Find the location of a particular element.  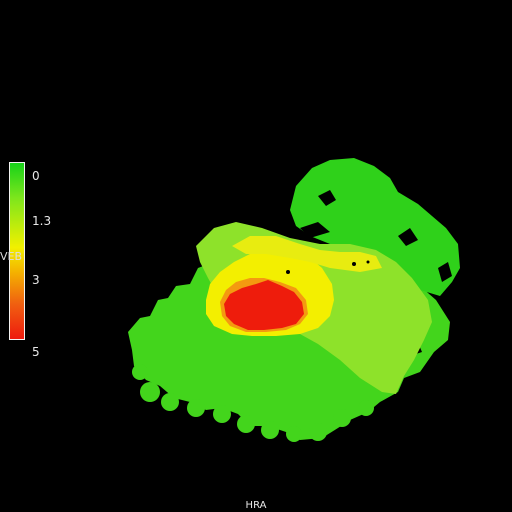

region-low-upper-lobe is located at coordinates (375, 227).